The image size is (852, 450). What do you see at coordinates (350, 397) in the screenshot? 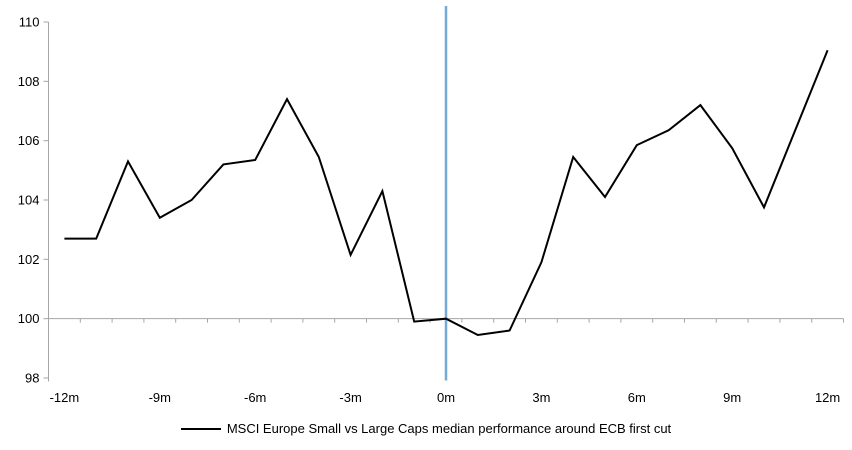
I see `x-tick-label: -3m` at bounding box center [350, 397].